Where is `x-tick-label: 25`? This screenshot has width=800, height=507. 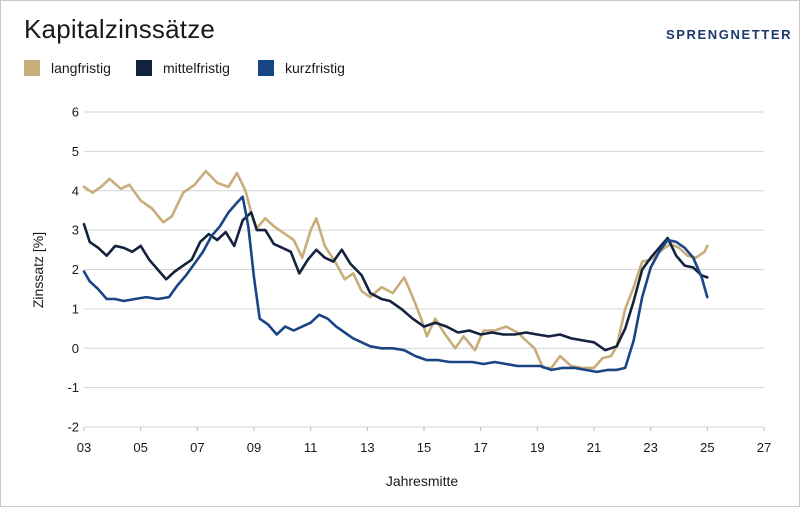
x-tick-label: 25 is located at coordinates (707, 447).